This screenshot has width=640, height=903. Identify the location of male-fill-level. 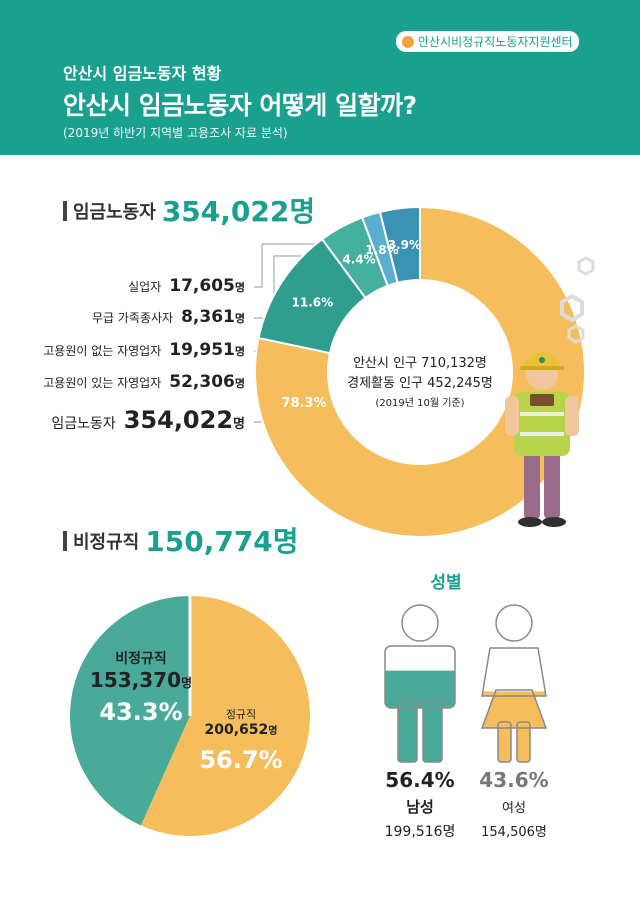
(420, 716).